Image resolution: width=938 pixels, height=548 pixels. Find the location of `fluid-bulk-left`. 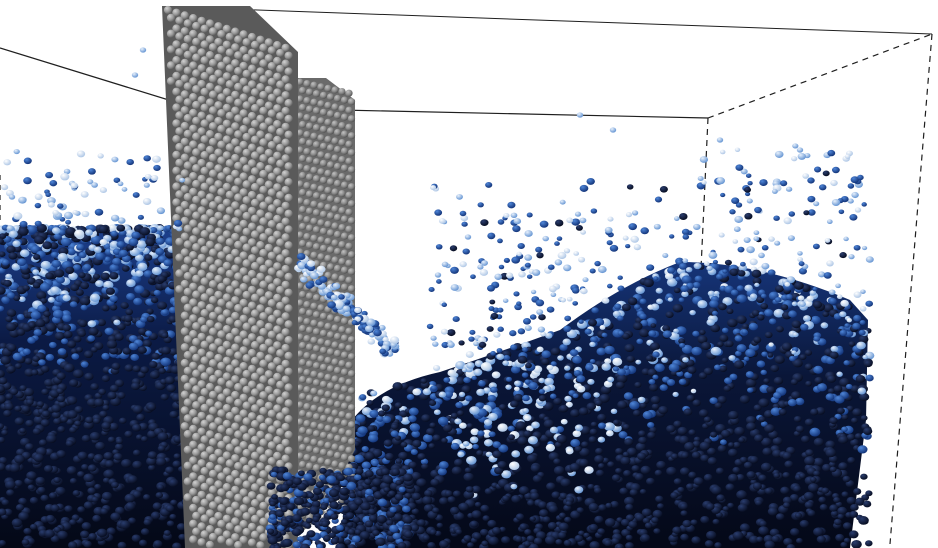

fluid-bulk-left is located at coordinates (98, 385).